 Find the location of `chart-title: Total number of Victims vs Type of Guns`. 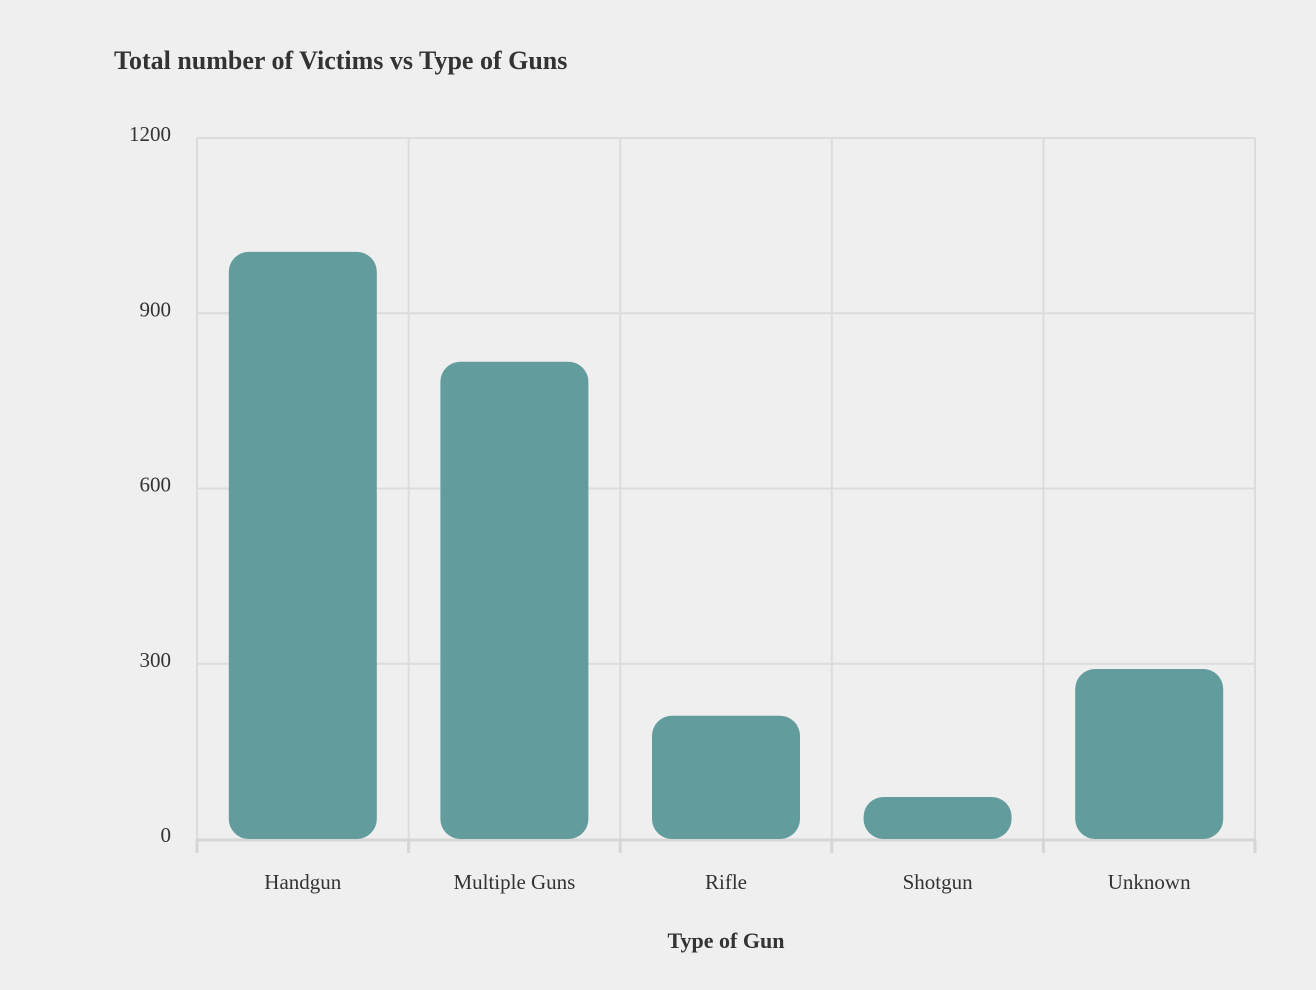

chart-title: Total number of Victims vs Type of Guns is located at coordinates (340, 60).